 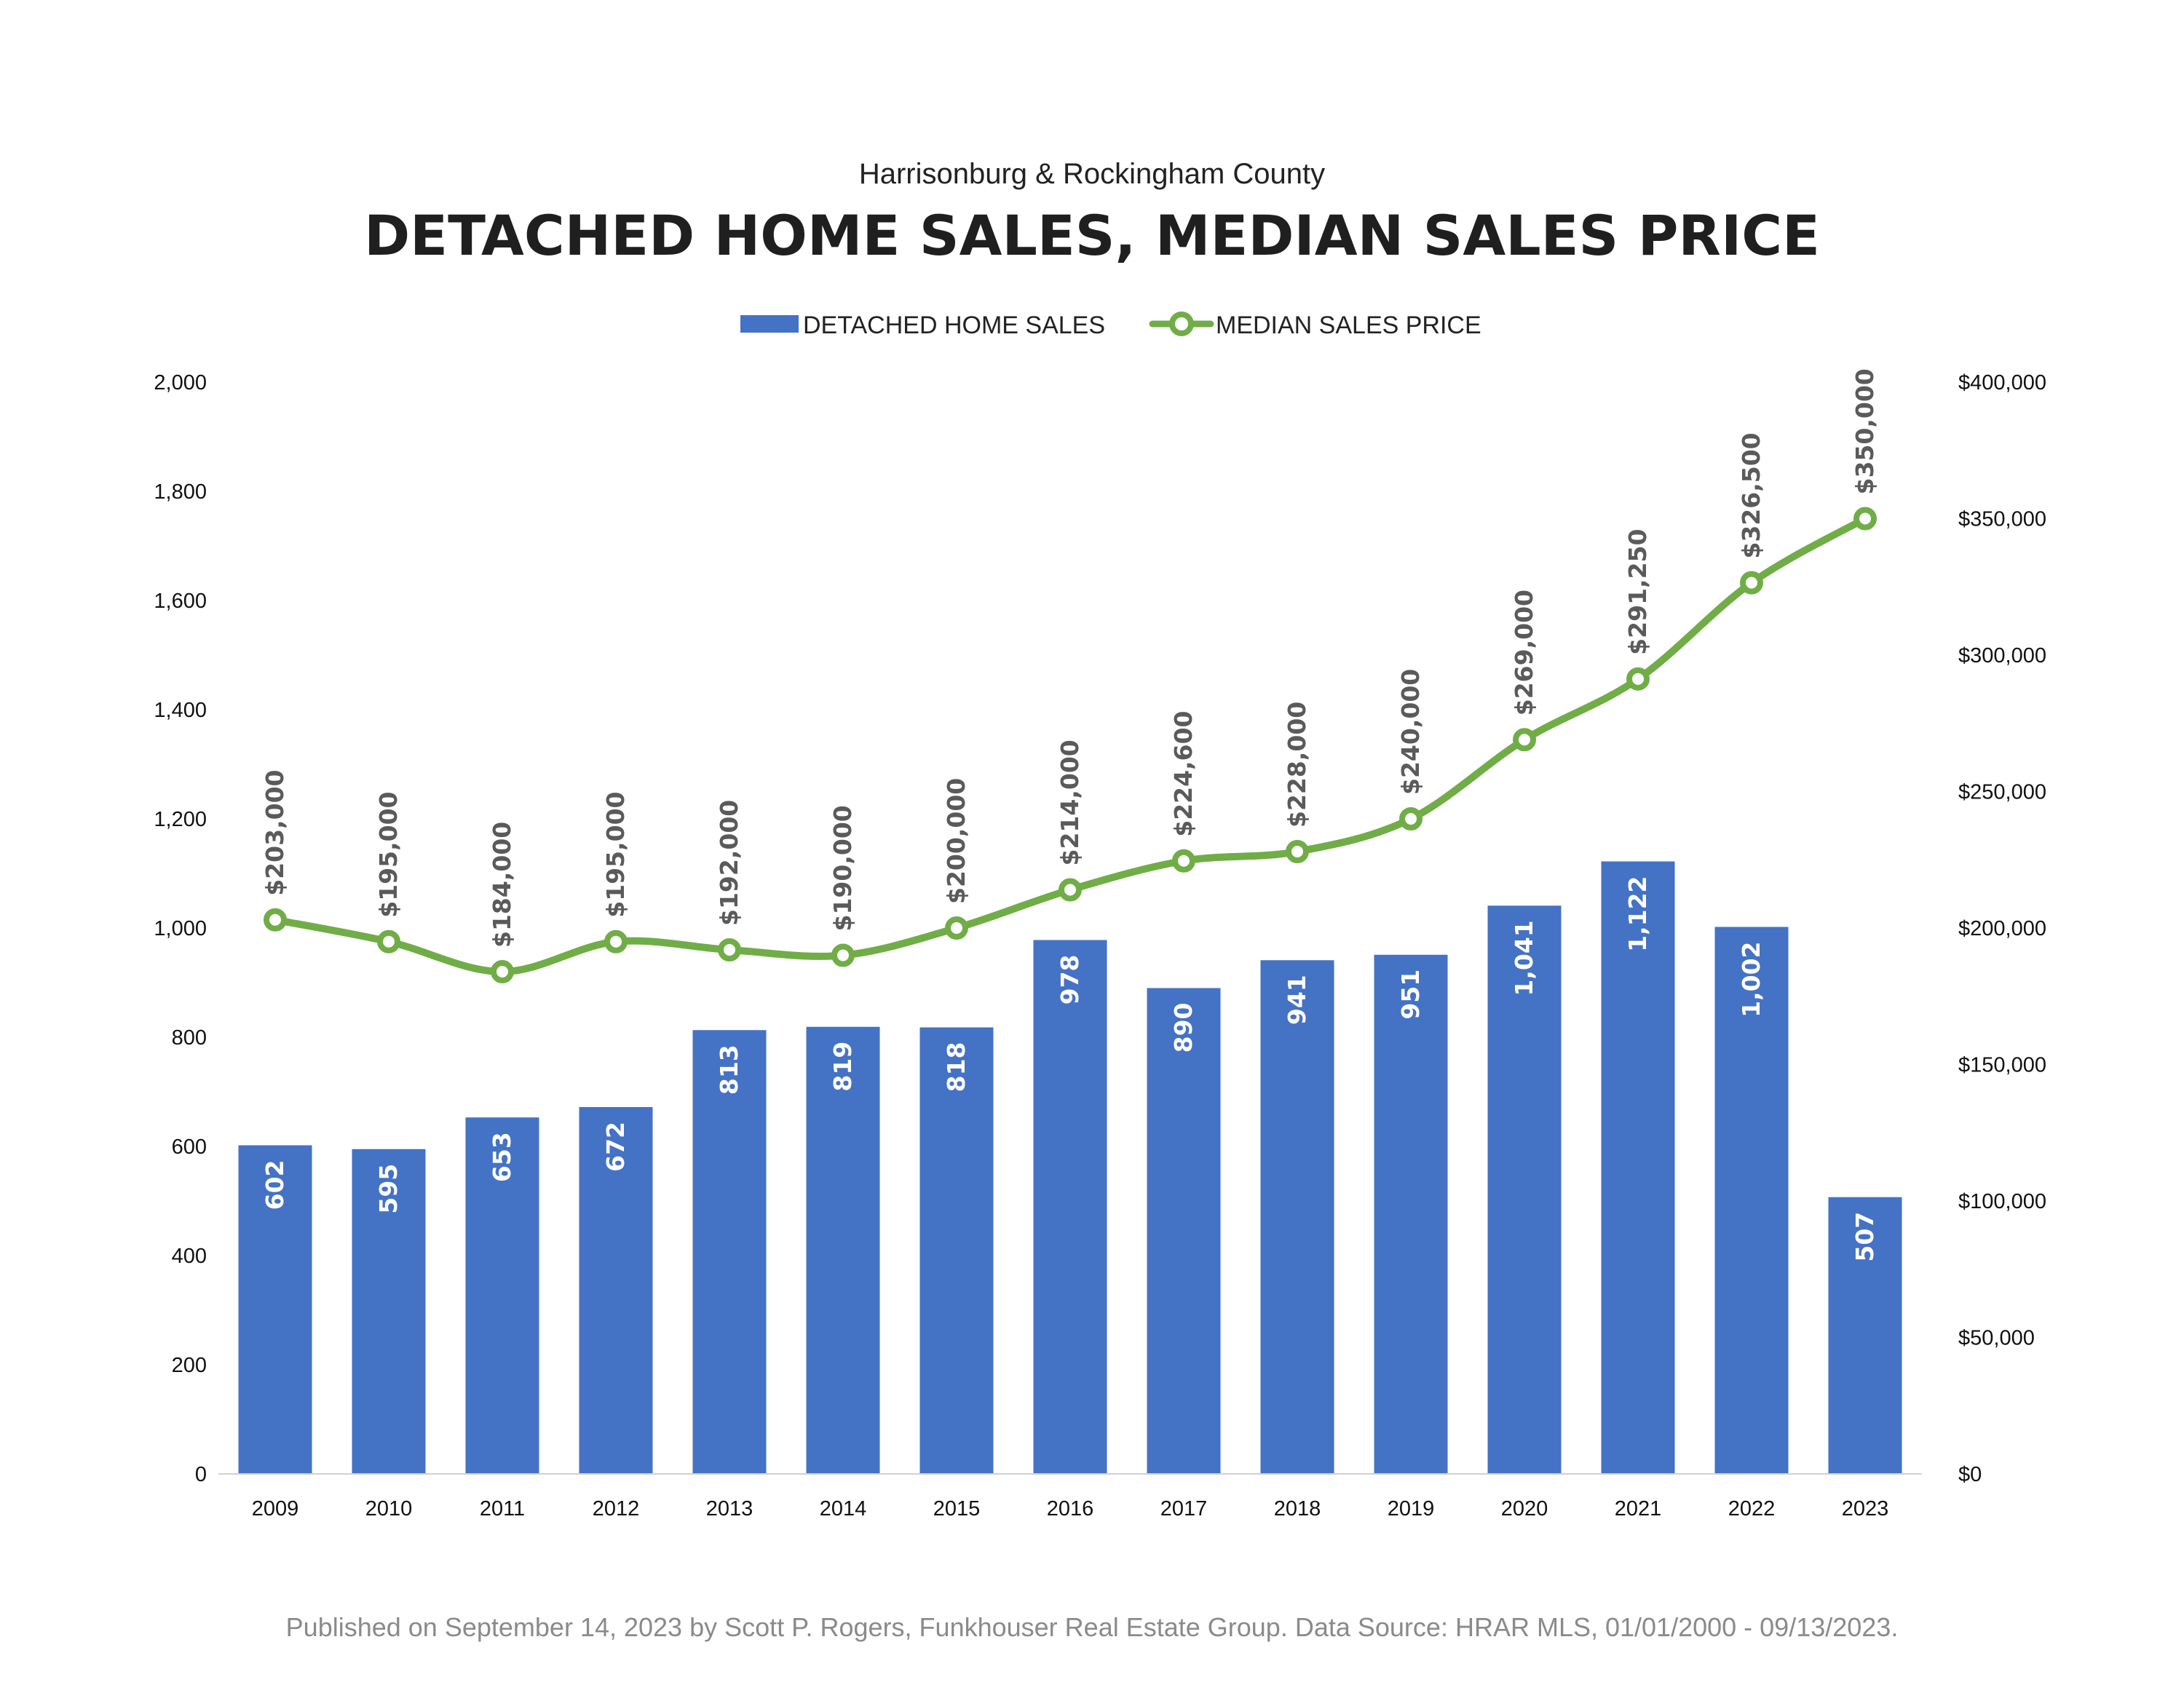 I want to click on line-marker-2021, so click(x=1638, y=679).